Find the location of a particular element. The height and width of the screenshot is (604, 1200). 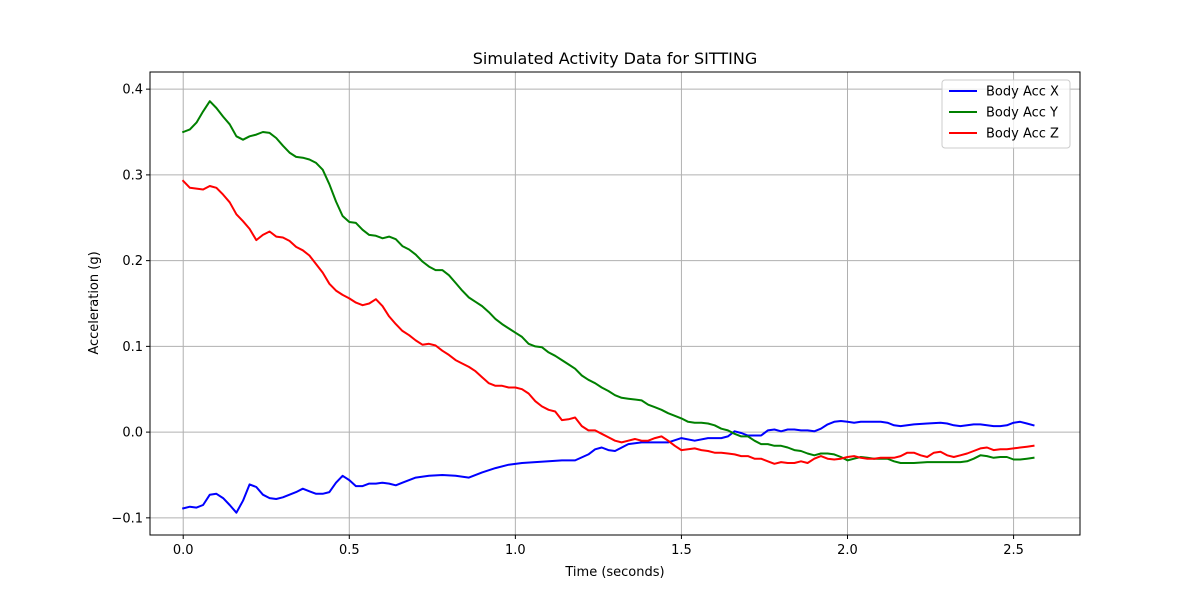

x-axis-label: Time (seconds) is located at coordinates (614, 572).